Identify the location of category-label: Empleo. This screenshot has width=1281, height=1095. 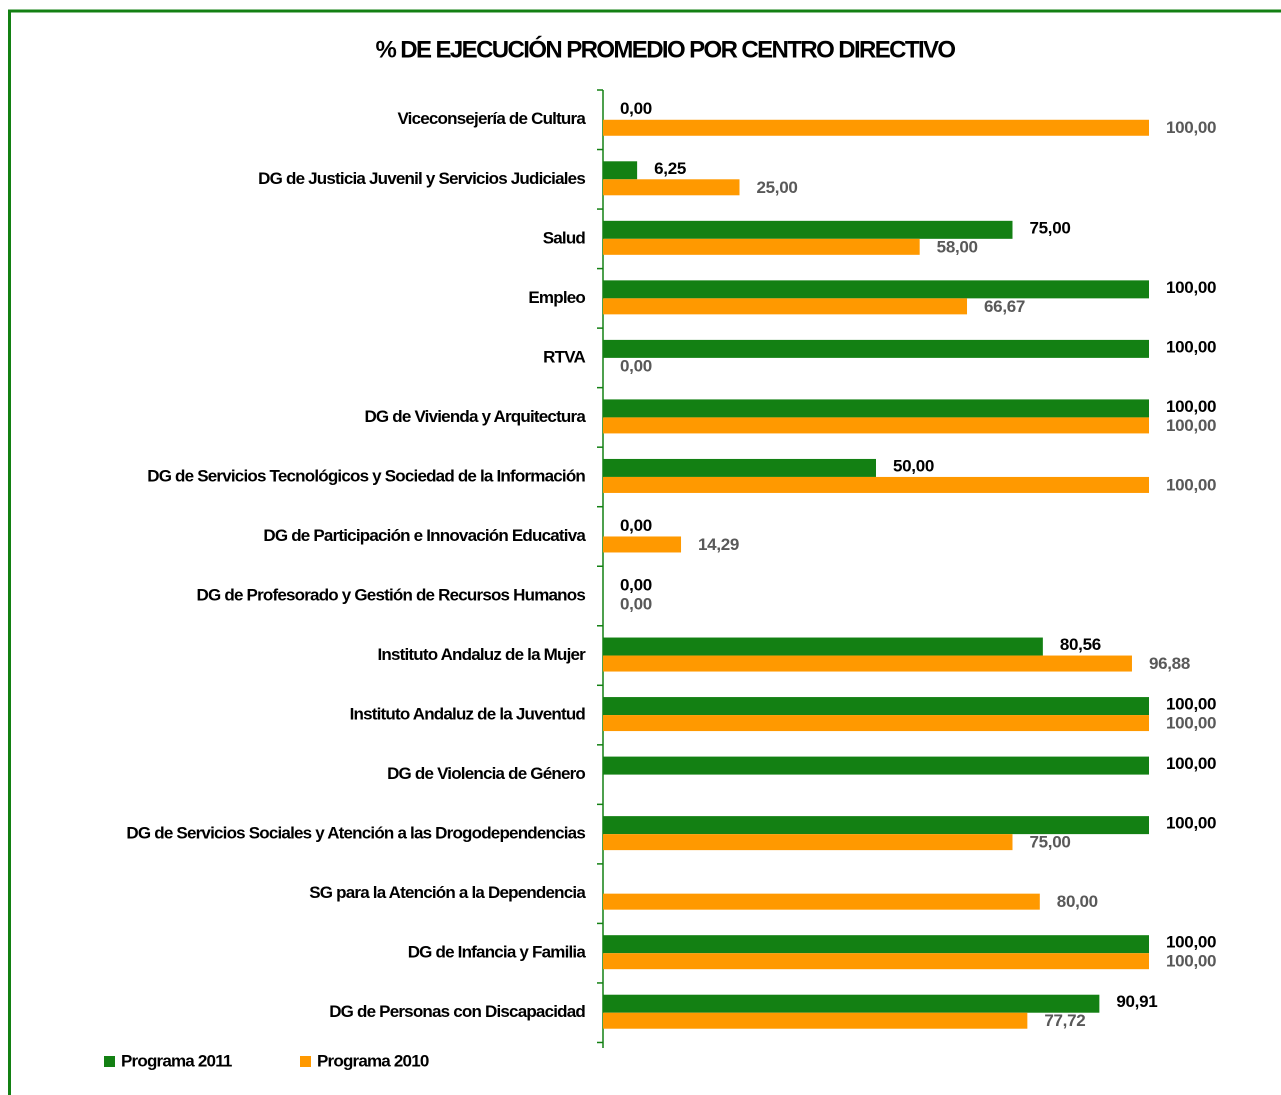
(556, 297).